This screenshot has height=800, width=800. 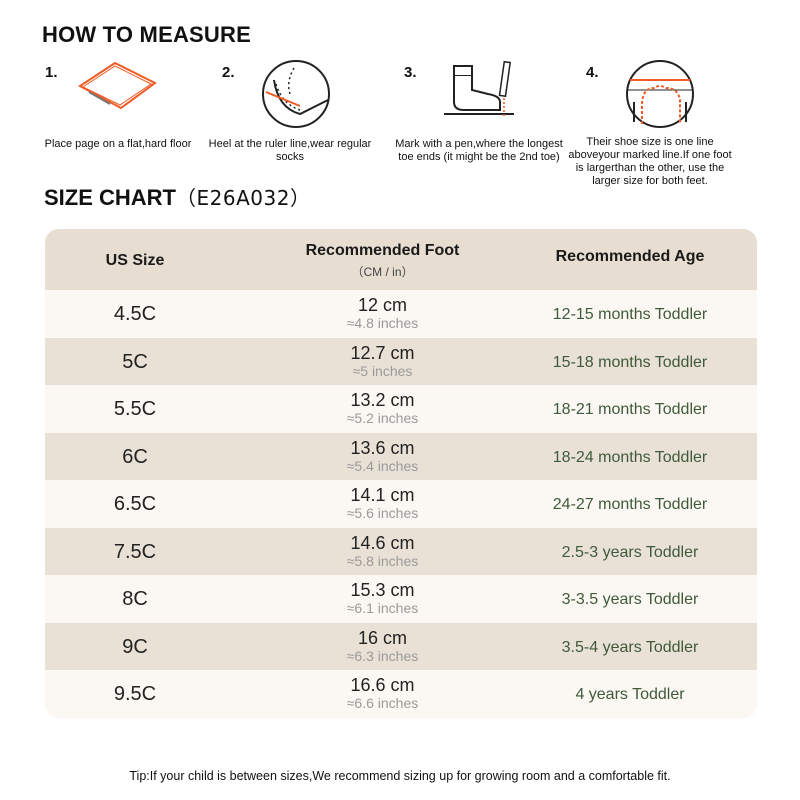 I want to click on foot-cm: 14.6 cm, so click(x=382, y=542).